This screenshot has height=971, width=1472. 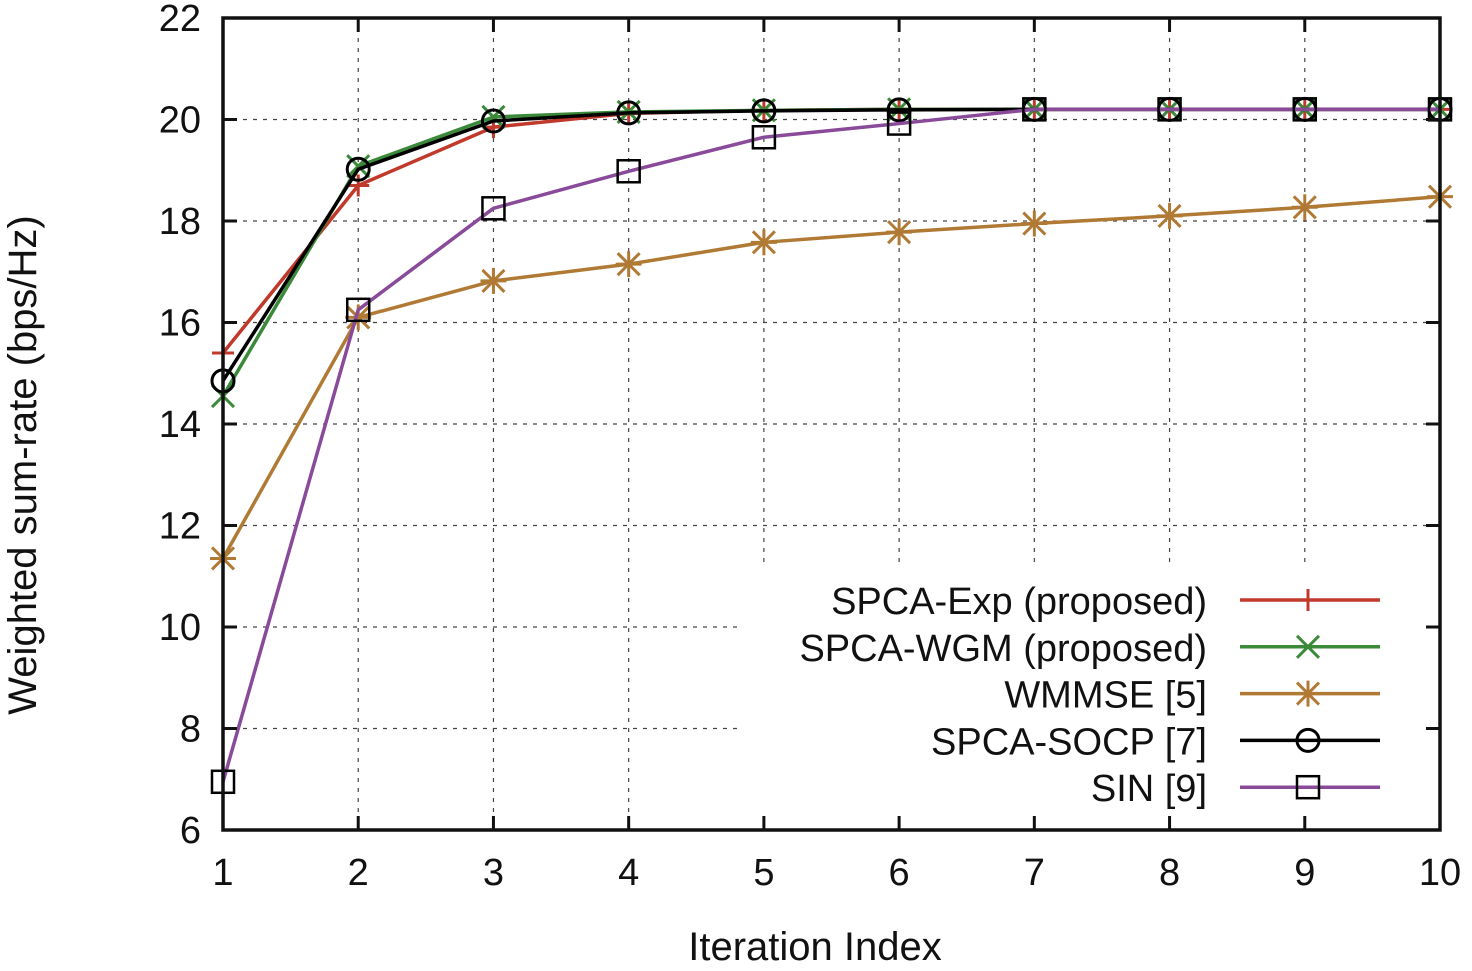 What do you see at coordinates (180, 628) in the screenshot?
I see `y-tick-label: 10` at bounding box center [180, 628].